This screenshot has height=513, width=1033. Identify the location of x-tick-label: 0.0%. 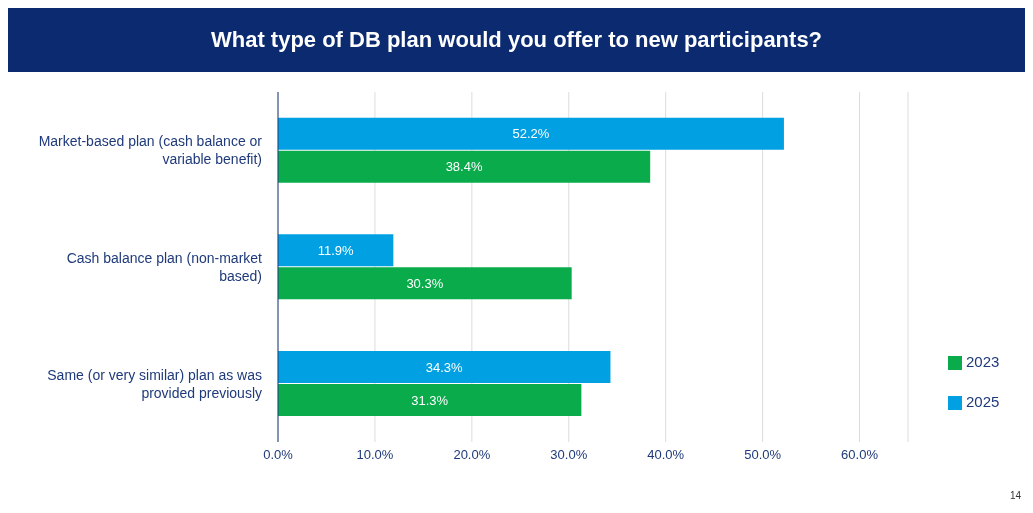
(278, 455).